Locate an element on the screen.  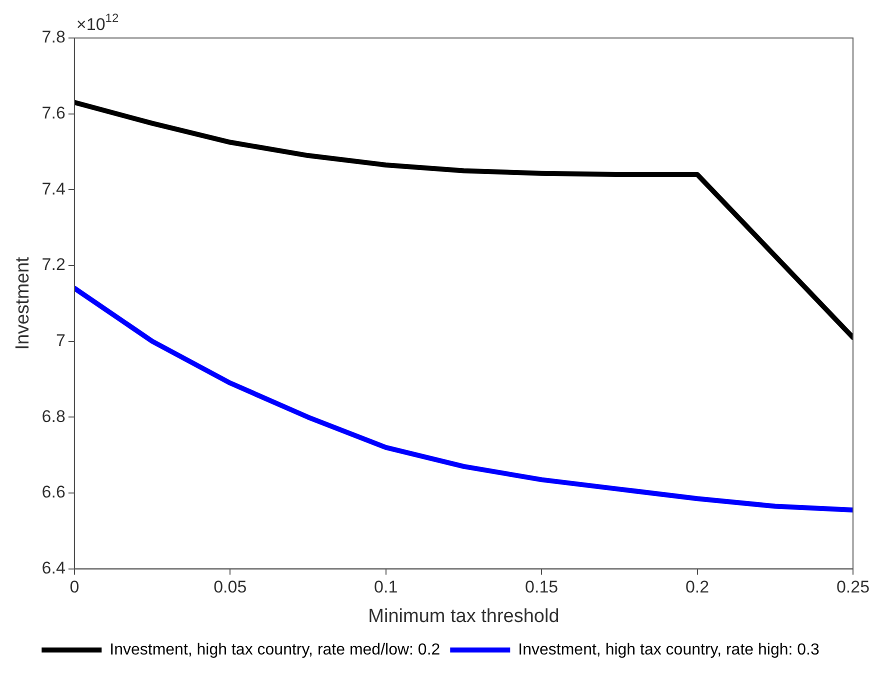
y-tick-label: 6.8 is located at coordinates (54, 416).